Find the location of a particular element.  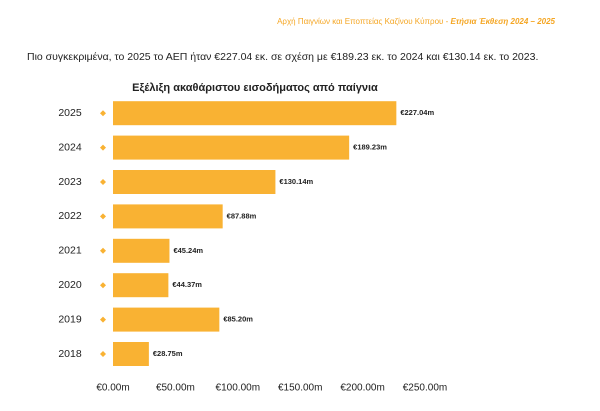

value-label: €28.75m is located at coordinates (168, 353).